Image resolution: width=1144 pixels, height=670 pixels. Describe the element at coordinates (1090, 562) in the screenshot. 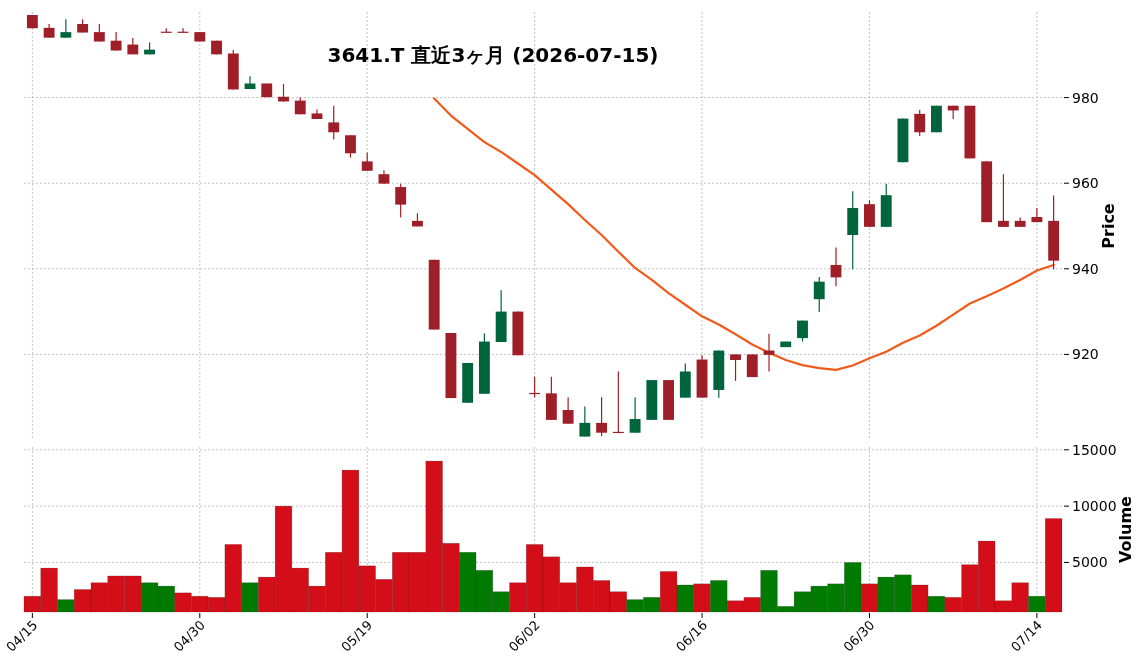

I see `y-tick-label: 5000` at that location.